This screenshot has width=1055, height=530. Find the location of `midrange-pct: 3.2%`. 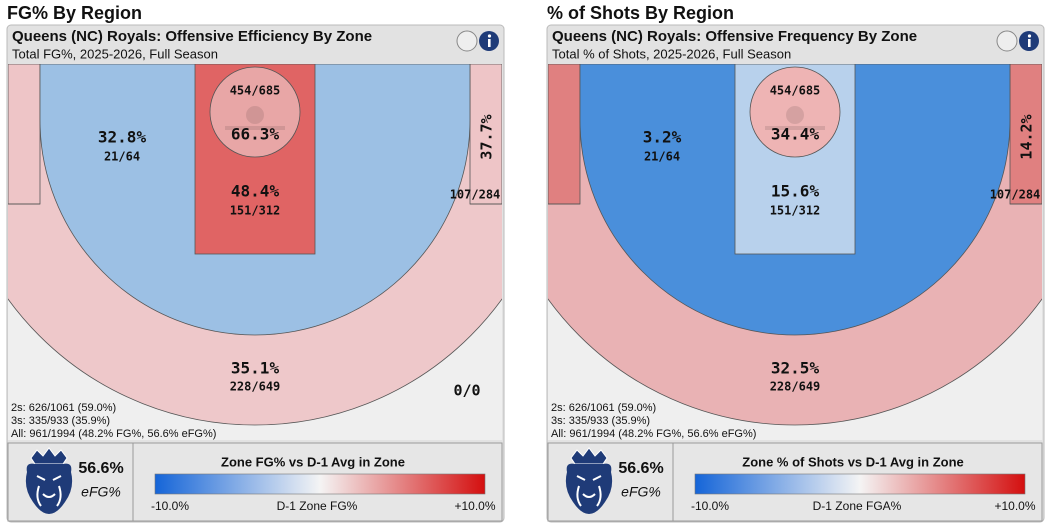

midrange-pct: 3.2% is located at coordinates (662, 137).